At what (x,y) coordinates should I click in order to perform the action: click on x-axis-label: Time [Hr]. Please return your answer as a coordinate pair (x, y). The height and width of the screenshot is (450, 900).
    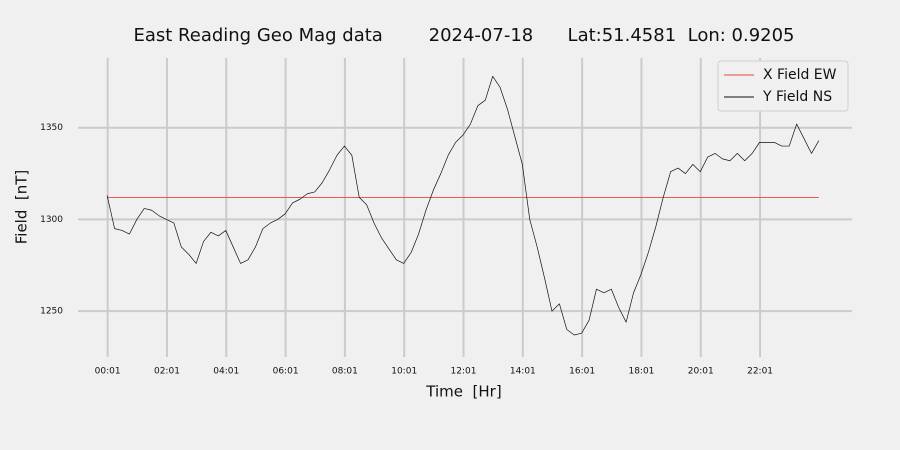
    Looking at the image, I should click on (463, 392).